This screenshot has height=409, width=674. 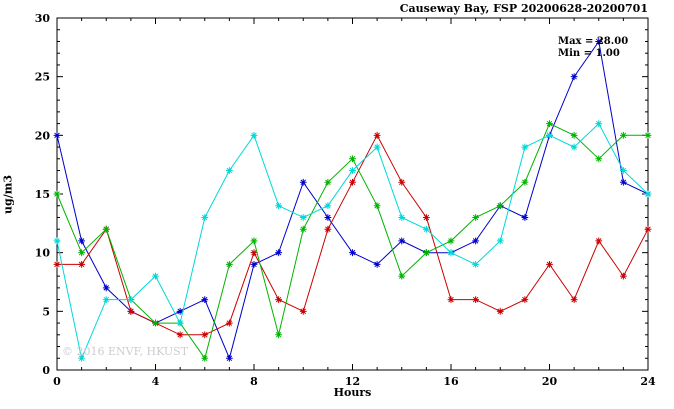 I want to click on y-tick-label: 10, so click(x=43, y=253).